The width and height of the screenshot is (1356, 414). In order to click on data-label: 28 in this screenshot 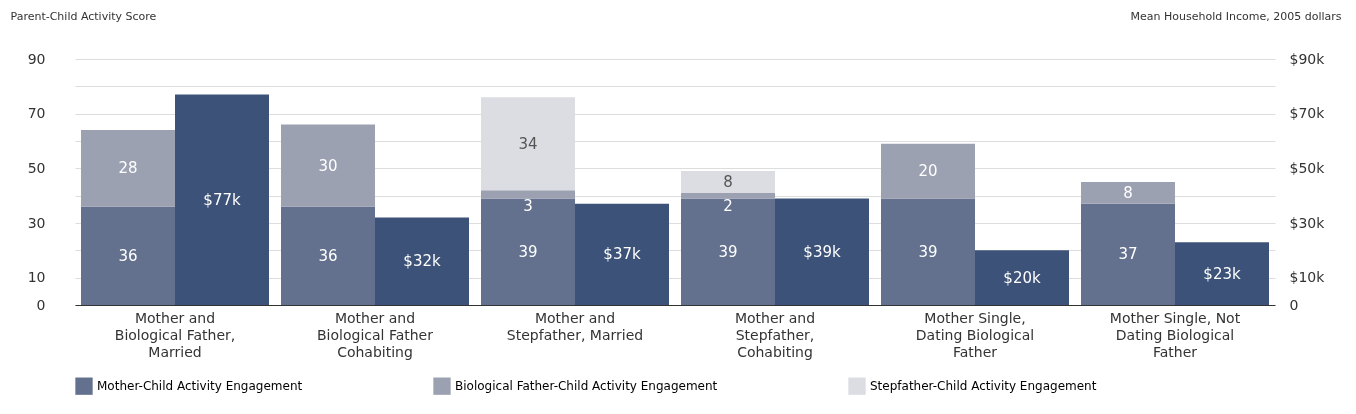, I will do `click(128, 168)`.